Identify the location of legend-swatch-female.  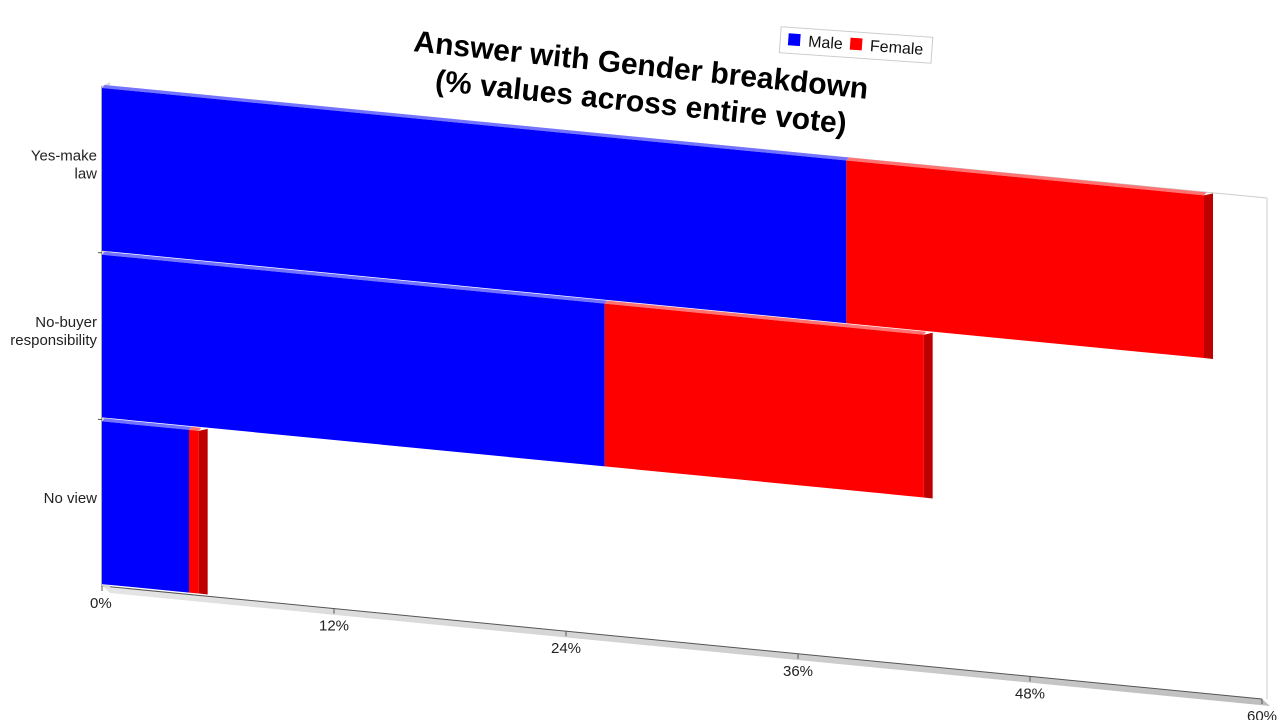
(856, 44).